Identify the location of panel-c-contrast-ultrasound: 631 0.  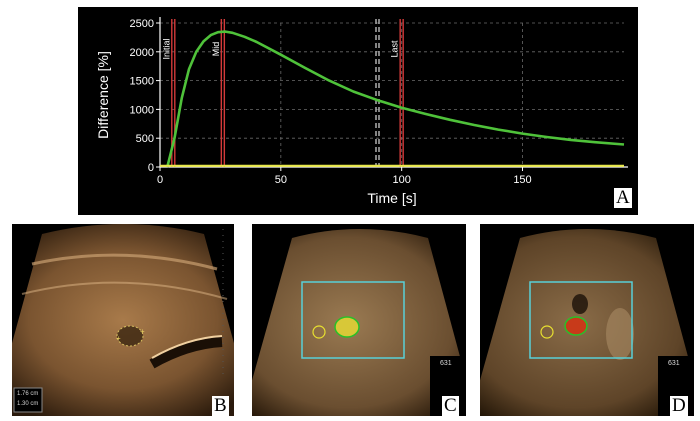
(359, 320).